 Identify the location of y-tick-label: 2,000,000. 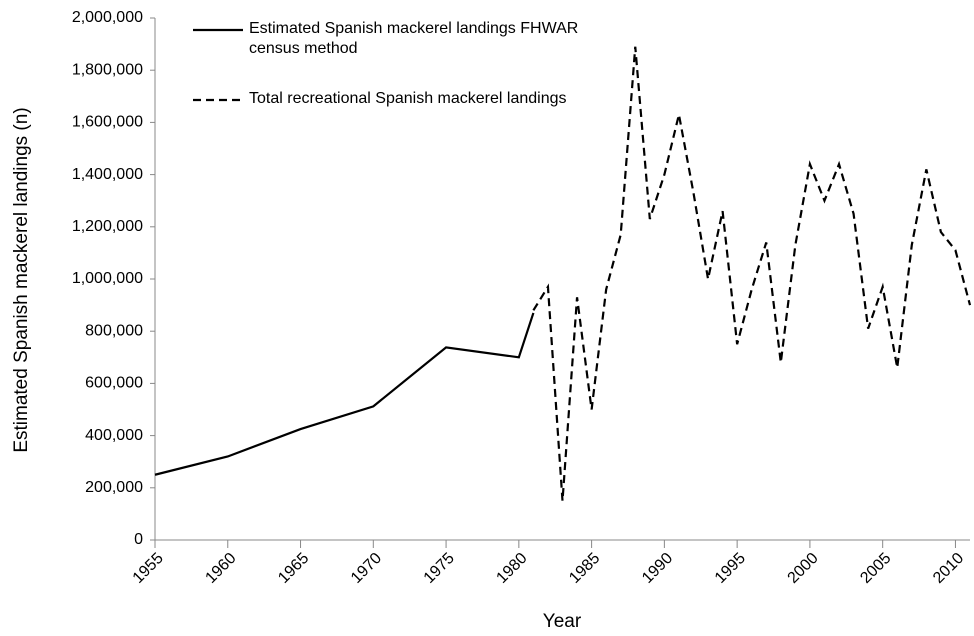
(107, 17).